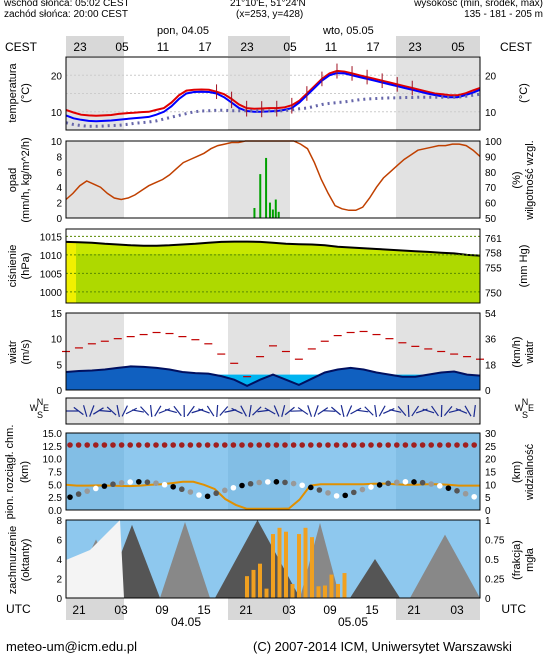 The image size is (547, 658). Describe the element at coordinates (348, 31) in the screenshot. I see `day2-label: wto, 05.05` at that location.